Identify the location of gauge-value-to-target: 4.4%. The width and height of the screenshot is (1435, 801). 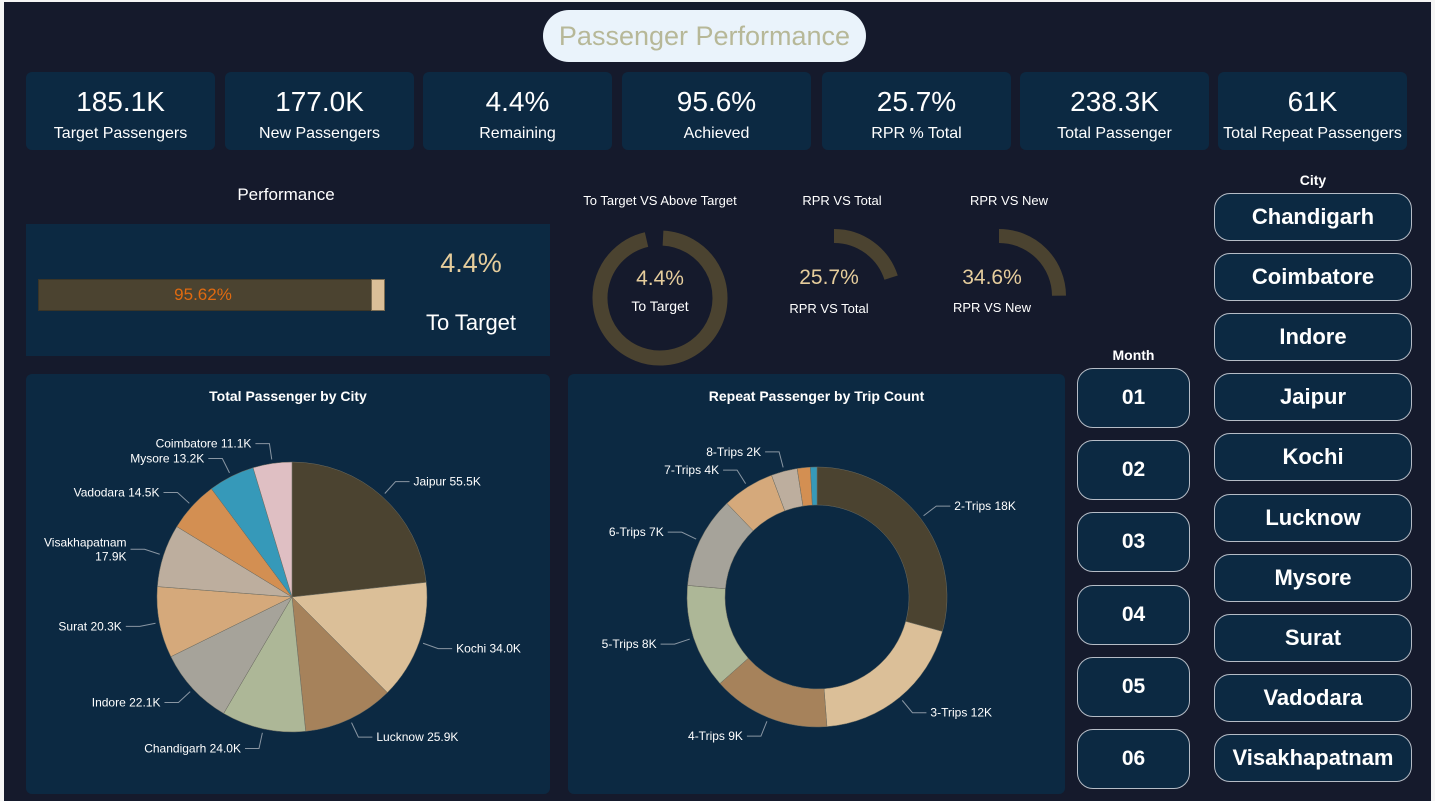
(660, 278).